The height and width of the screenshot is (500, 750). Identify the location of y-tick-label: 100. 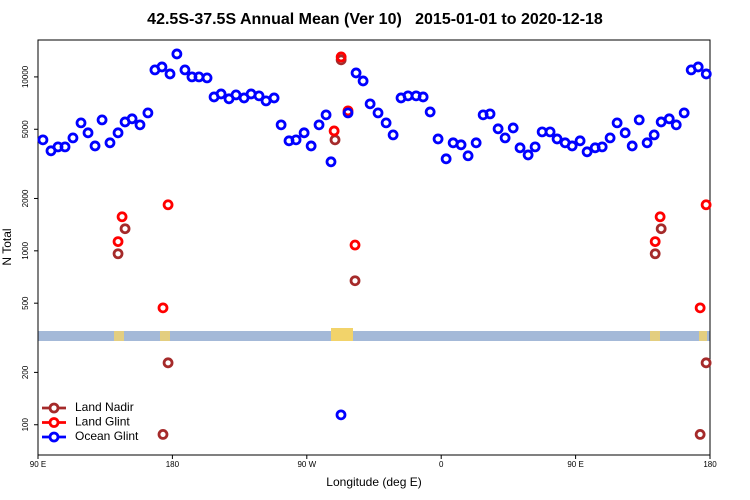
(25, 425).